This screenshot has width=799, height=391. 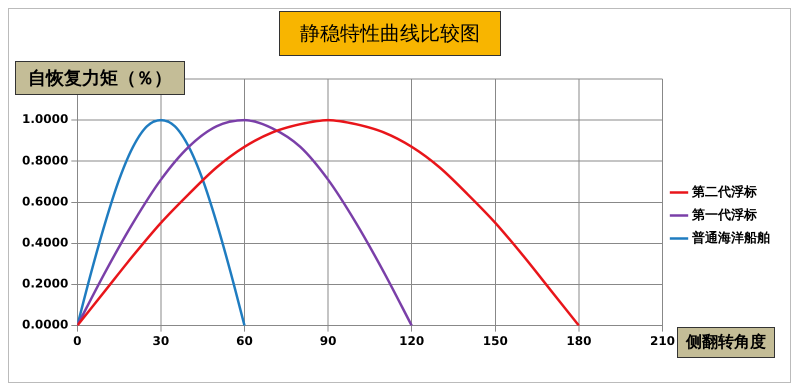 What do you see at coordinates (45, 201) in the screenshot?
I see `y-tick-label: 0.6000` at bounding box center [45, 201].